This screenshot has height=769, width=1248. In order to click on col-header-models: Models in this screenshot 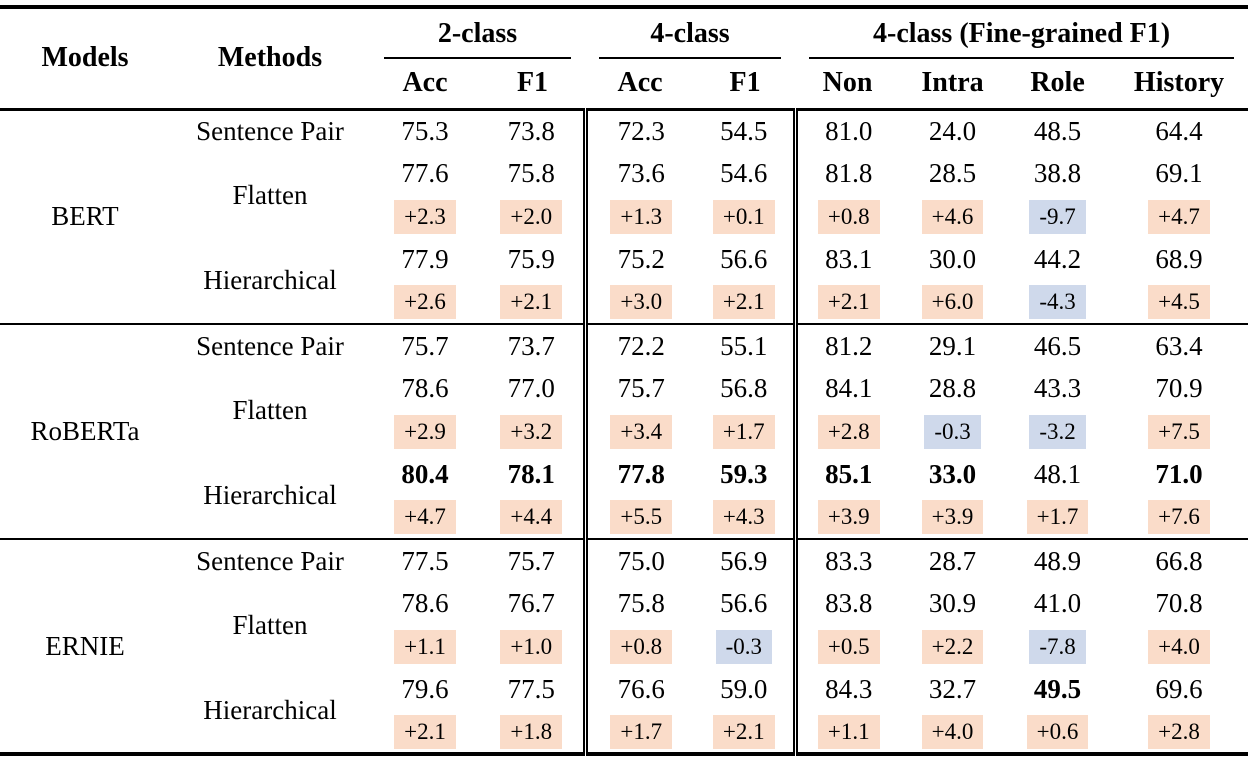, I will do `click(85, 58)`.